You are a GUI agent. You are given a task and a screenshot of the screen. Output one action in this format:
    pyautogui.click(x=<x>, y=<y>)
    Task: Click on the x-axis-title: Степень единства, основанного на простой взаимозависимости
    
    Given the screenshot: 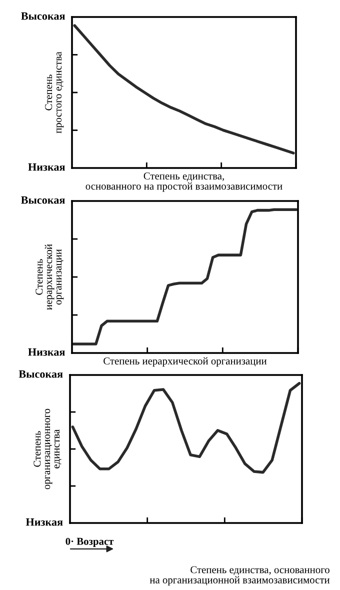 What is the action you would take?
    pyautogui.click(x=184, y=182)
    